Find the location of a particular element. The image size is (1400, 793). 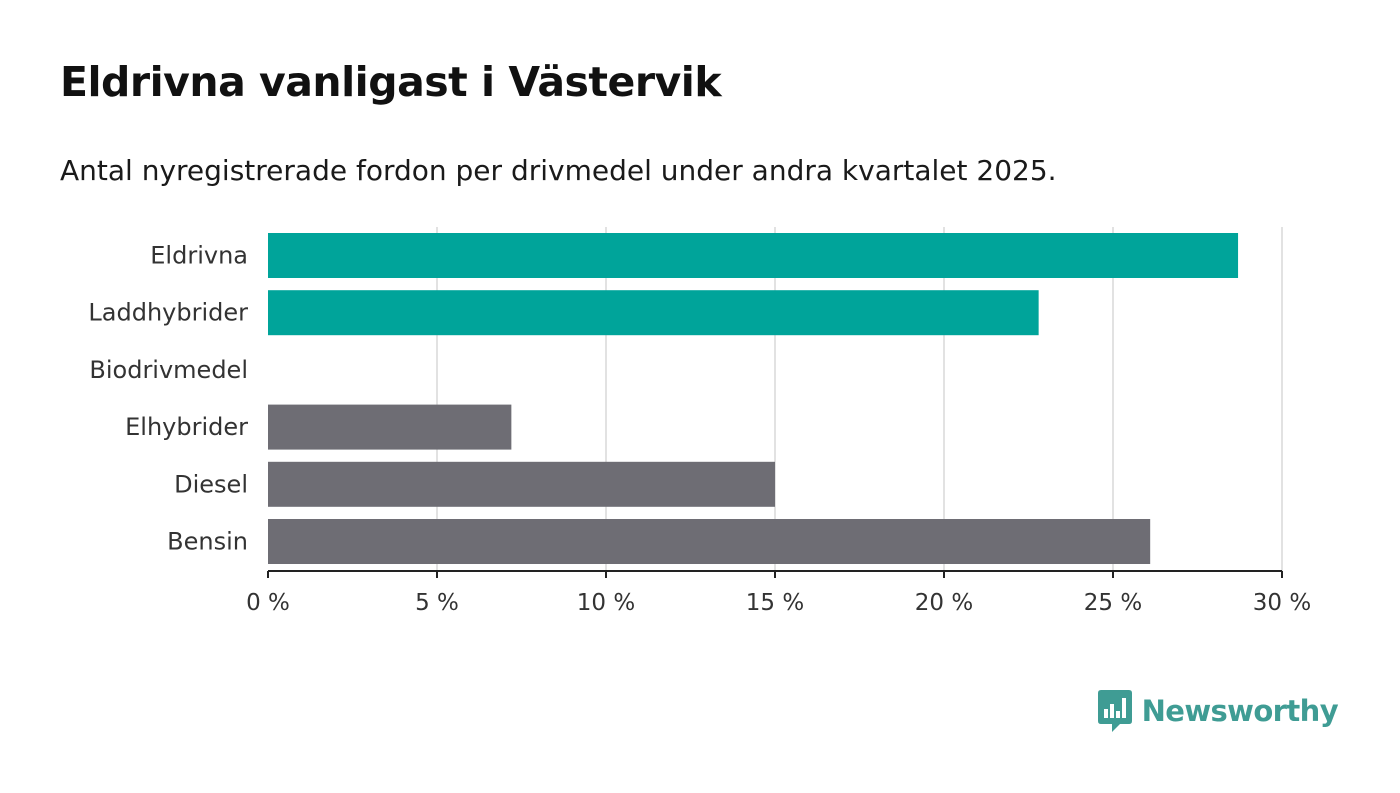

bar-diesel is located at coordinates (521, 484).